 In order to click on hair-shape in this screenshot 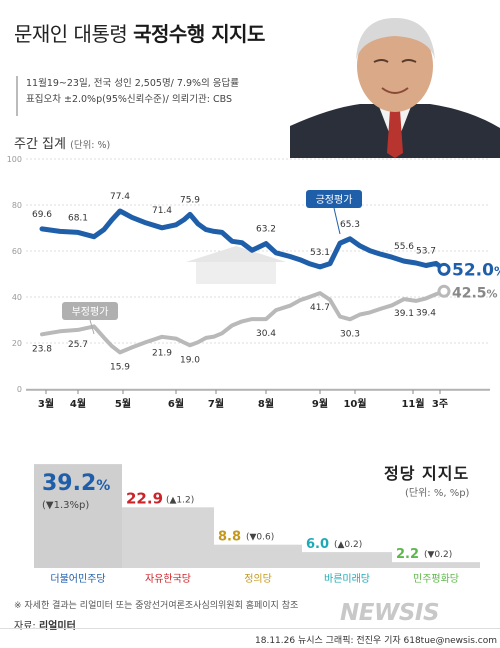, I will do `click(395, 39)`.